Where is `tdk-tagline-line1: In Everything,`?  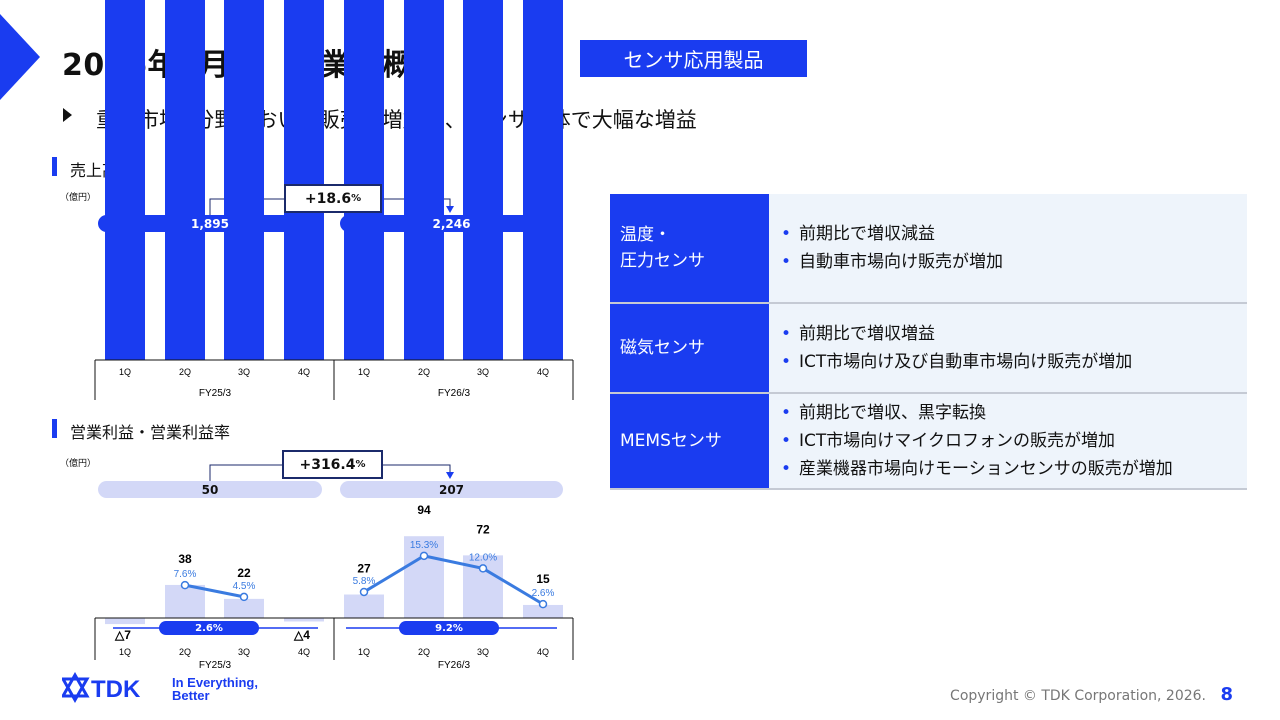
tdk-tagline-line1: In Everything, is located at coordinates (215, 682).